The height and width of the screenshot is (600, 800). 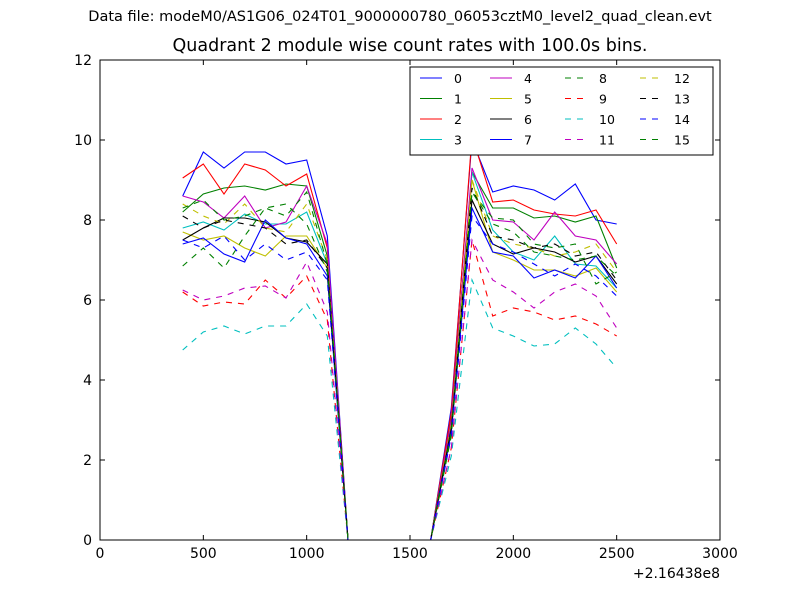 I want to click on legend-label-6: 6, so click(x=528, y=119).